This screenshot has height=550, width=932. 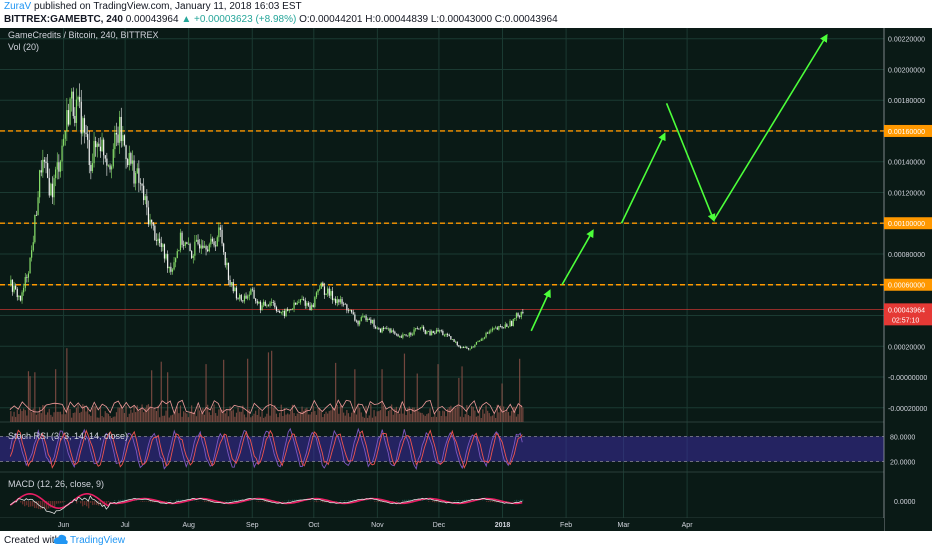 What do you see at coordinates (18, 6) in the screenshot?
I see `author-link: ZuraV` at bounding box center [18, 6].